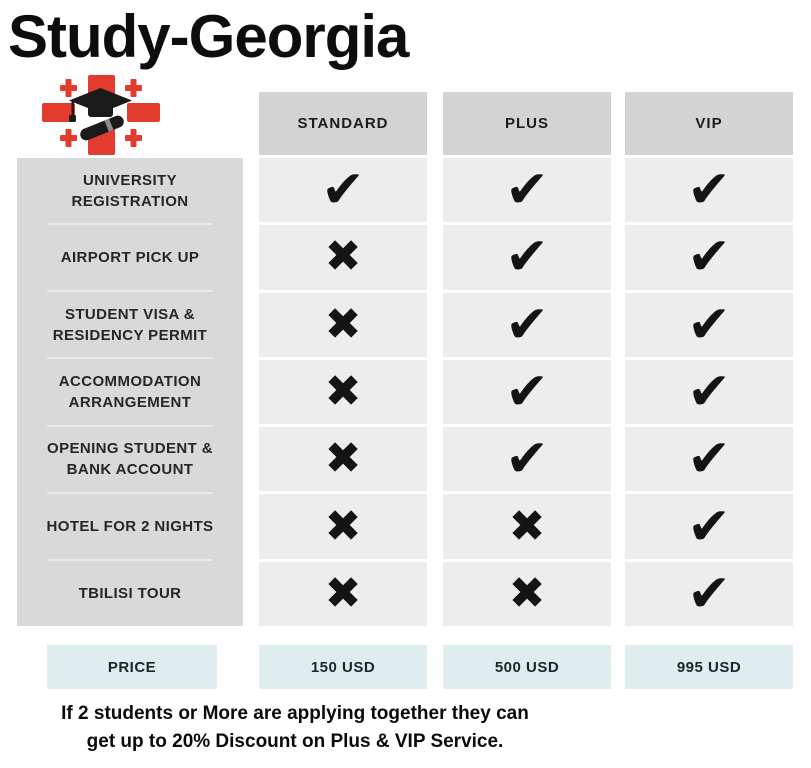 The height and width of the screenshot is (768, 811). I want to click on plan-column-vip: VIP ✔ ✔ ✔ ✔ ✔ ✔ ✔, so click(709, 359).